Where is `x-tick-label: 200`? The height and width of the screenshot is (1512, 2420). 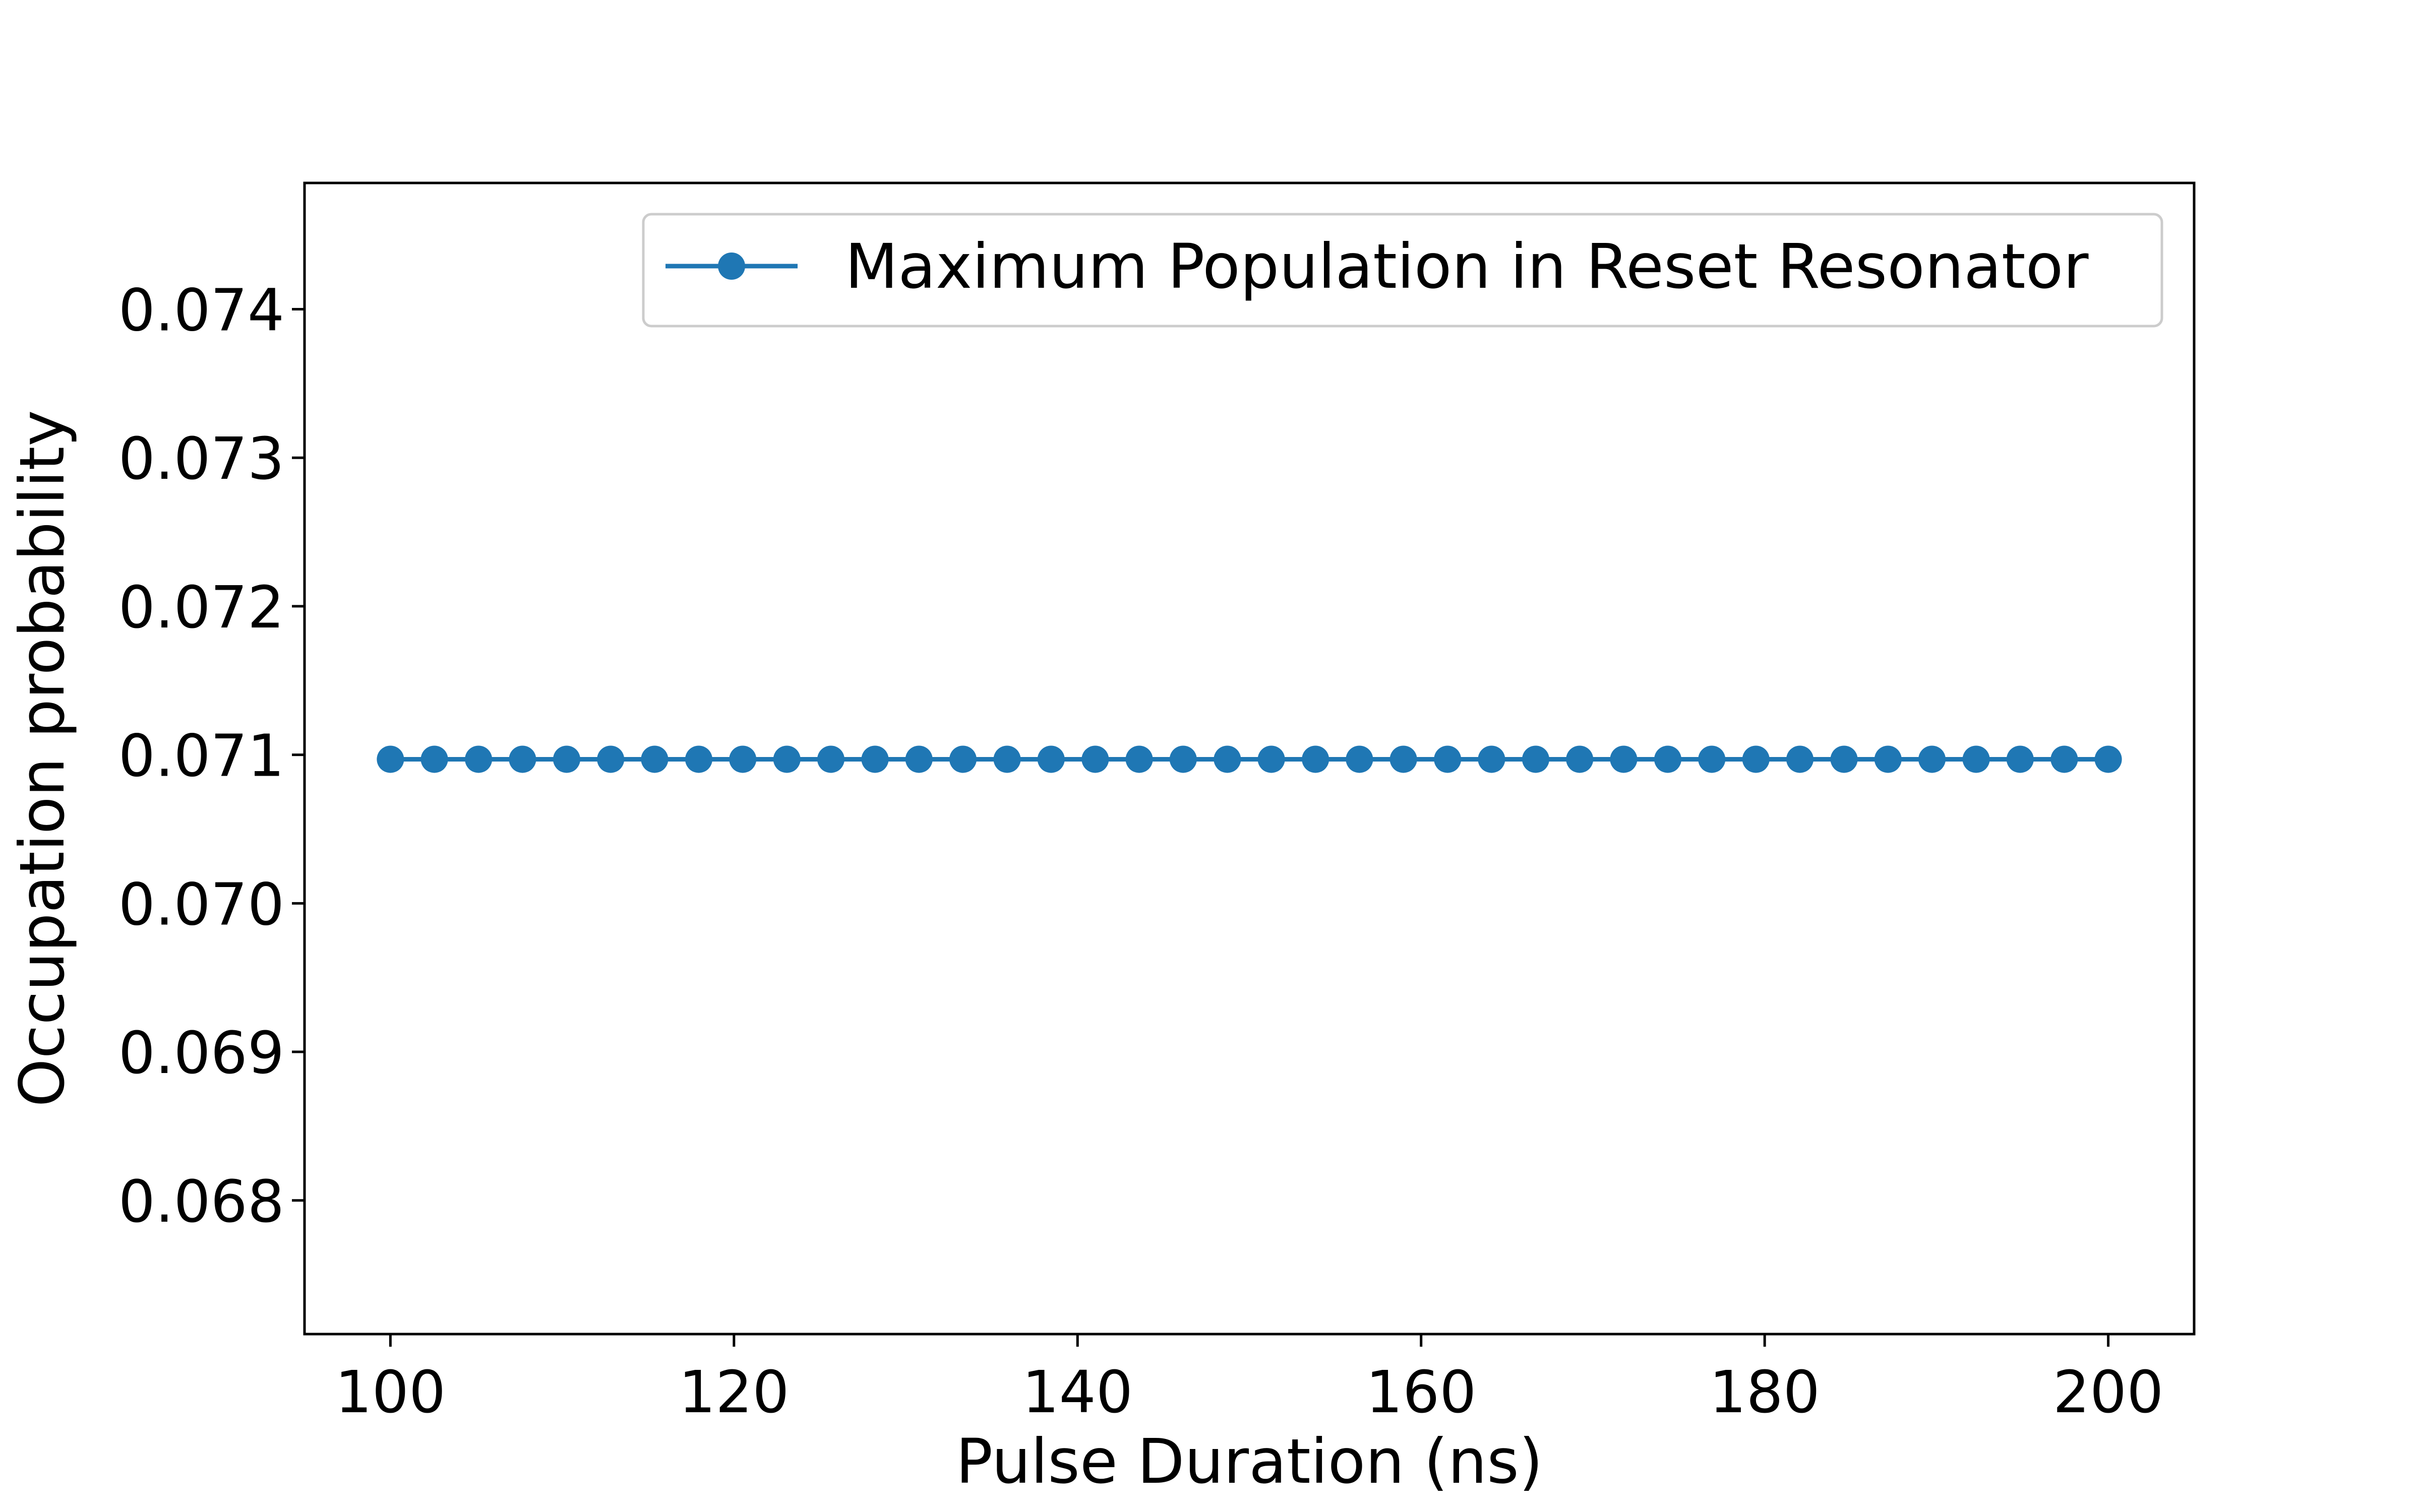 x-tick-label: 200 is located at coordinates (2108, 1392).